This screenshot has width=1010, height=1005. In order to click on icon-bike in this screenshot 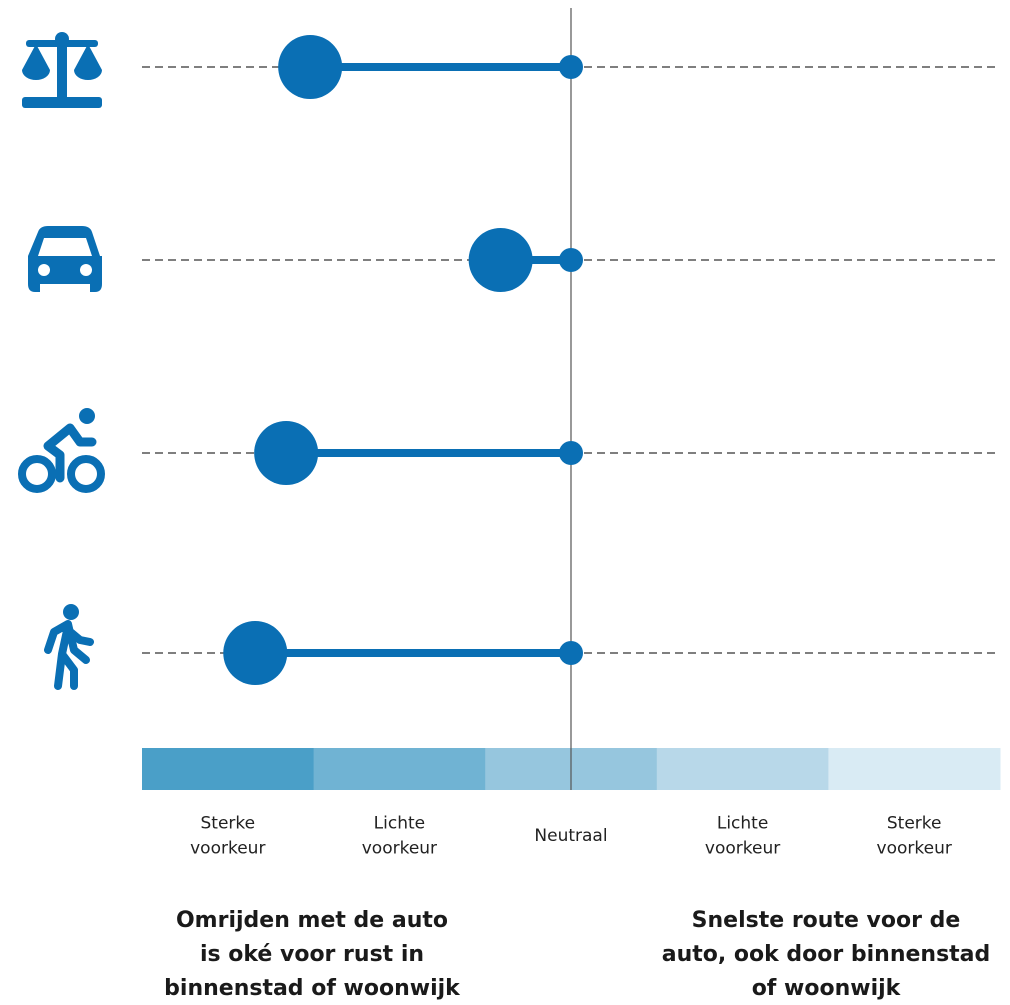, I will do `click(61, 450)`.